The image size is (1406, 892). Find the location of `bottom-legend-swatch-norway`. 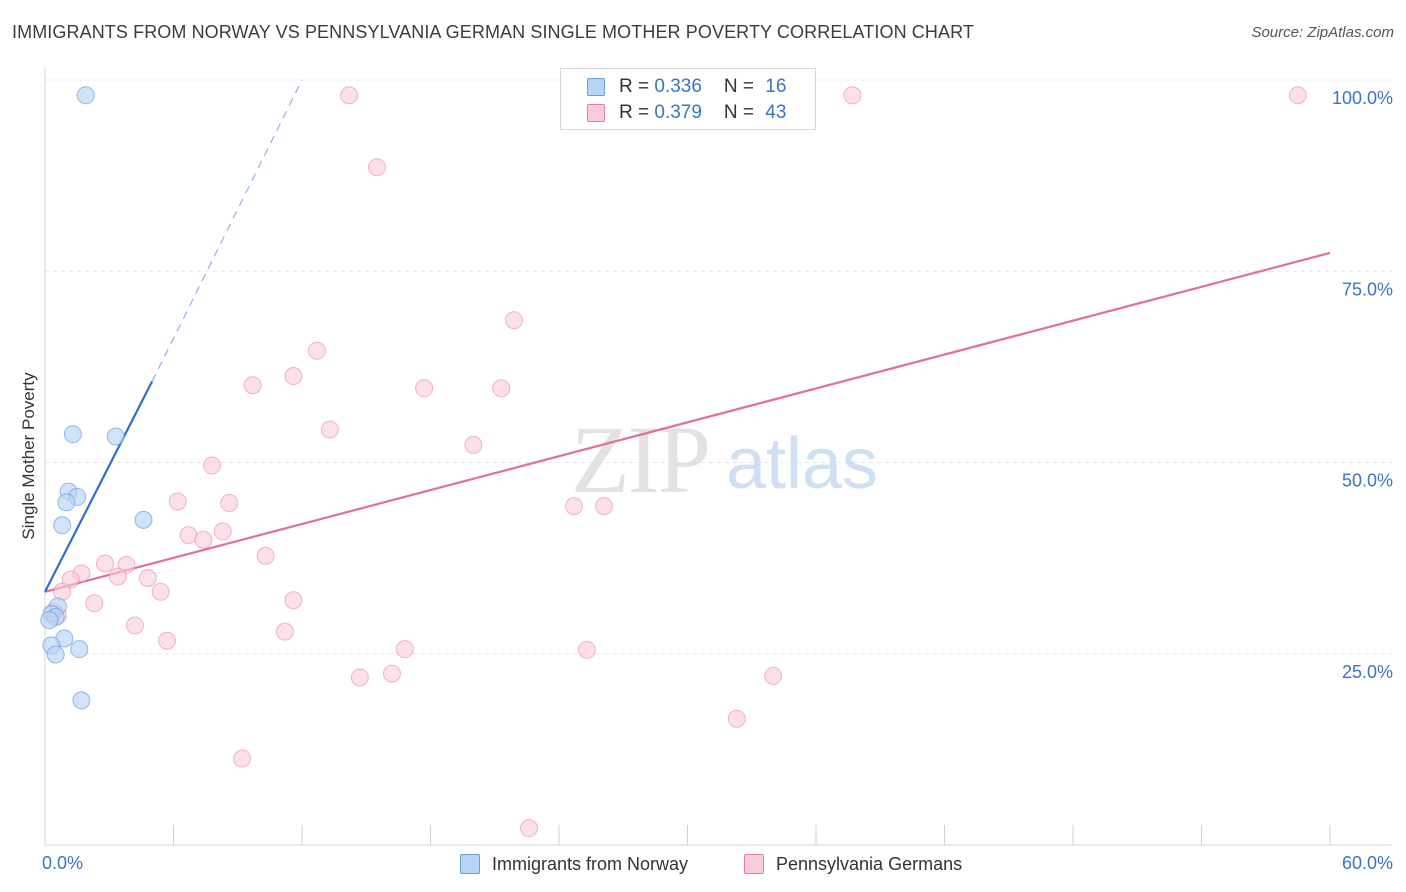

bottom-legend-swatch-norway is located at coordinates (470, 864).